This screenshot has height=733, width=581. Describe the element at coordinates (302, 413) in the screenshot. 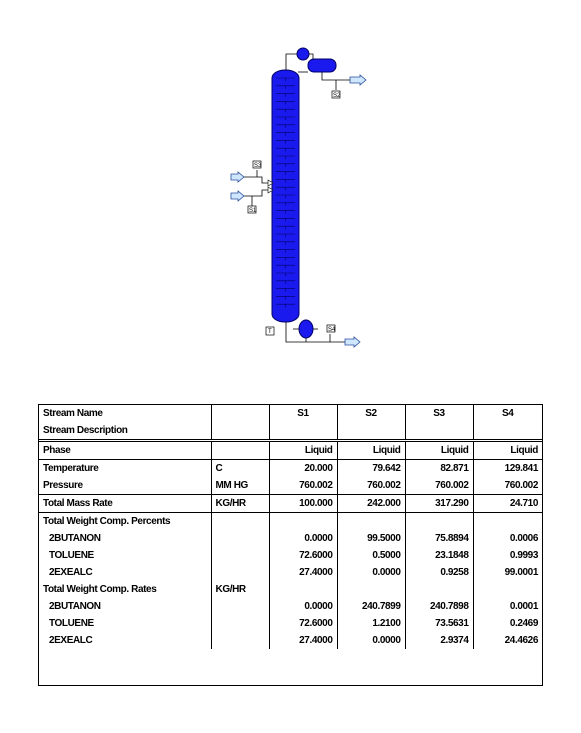

I see `stream-header-s1: S1` at that location.